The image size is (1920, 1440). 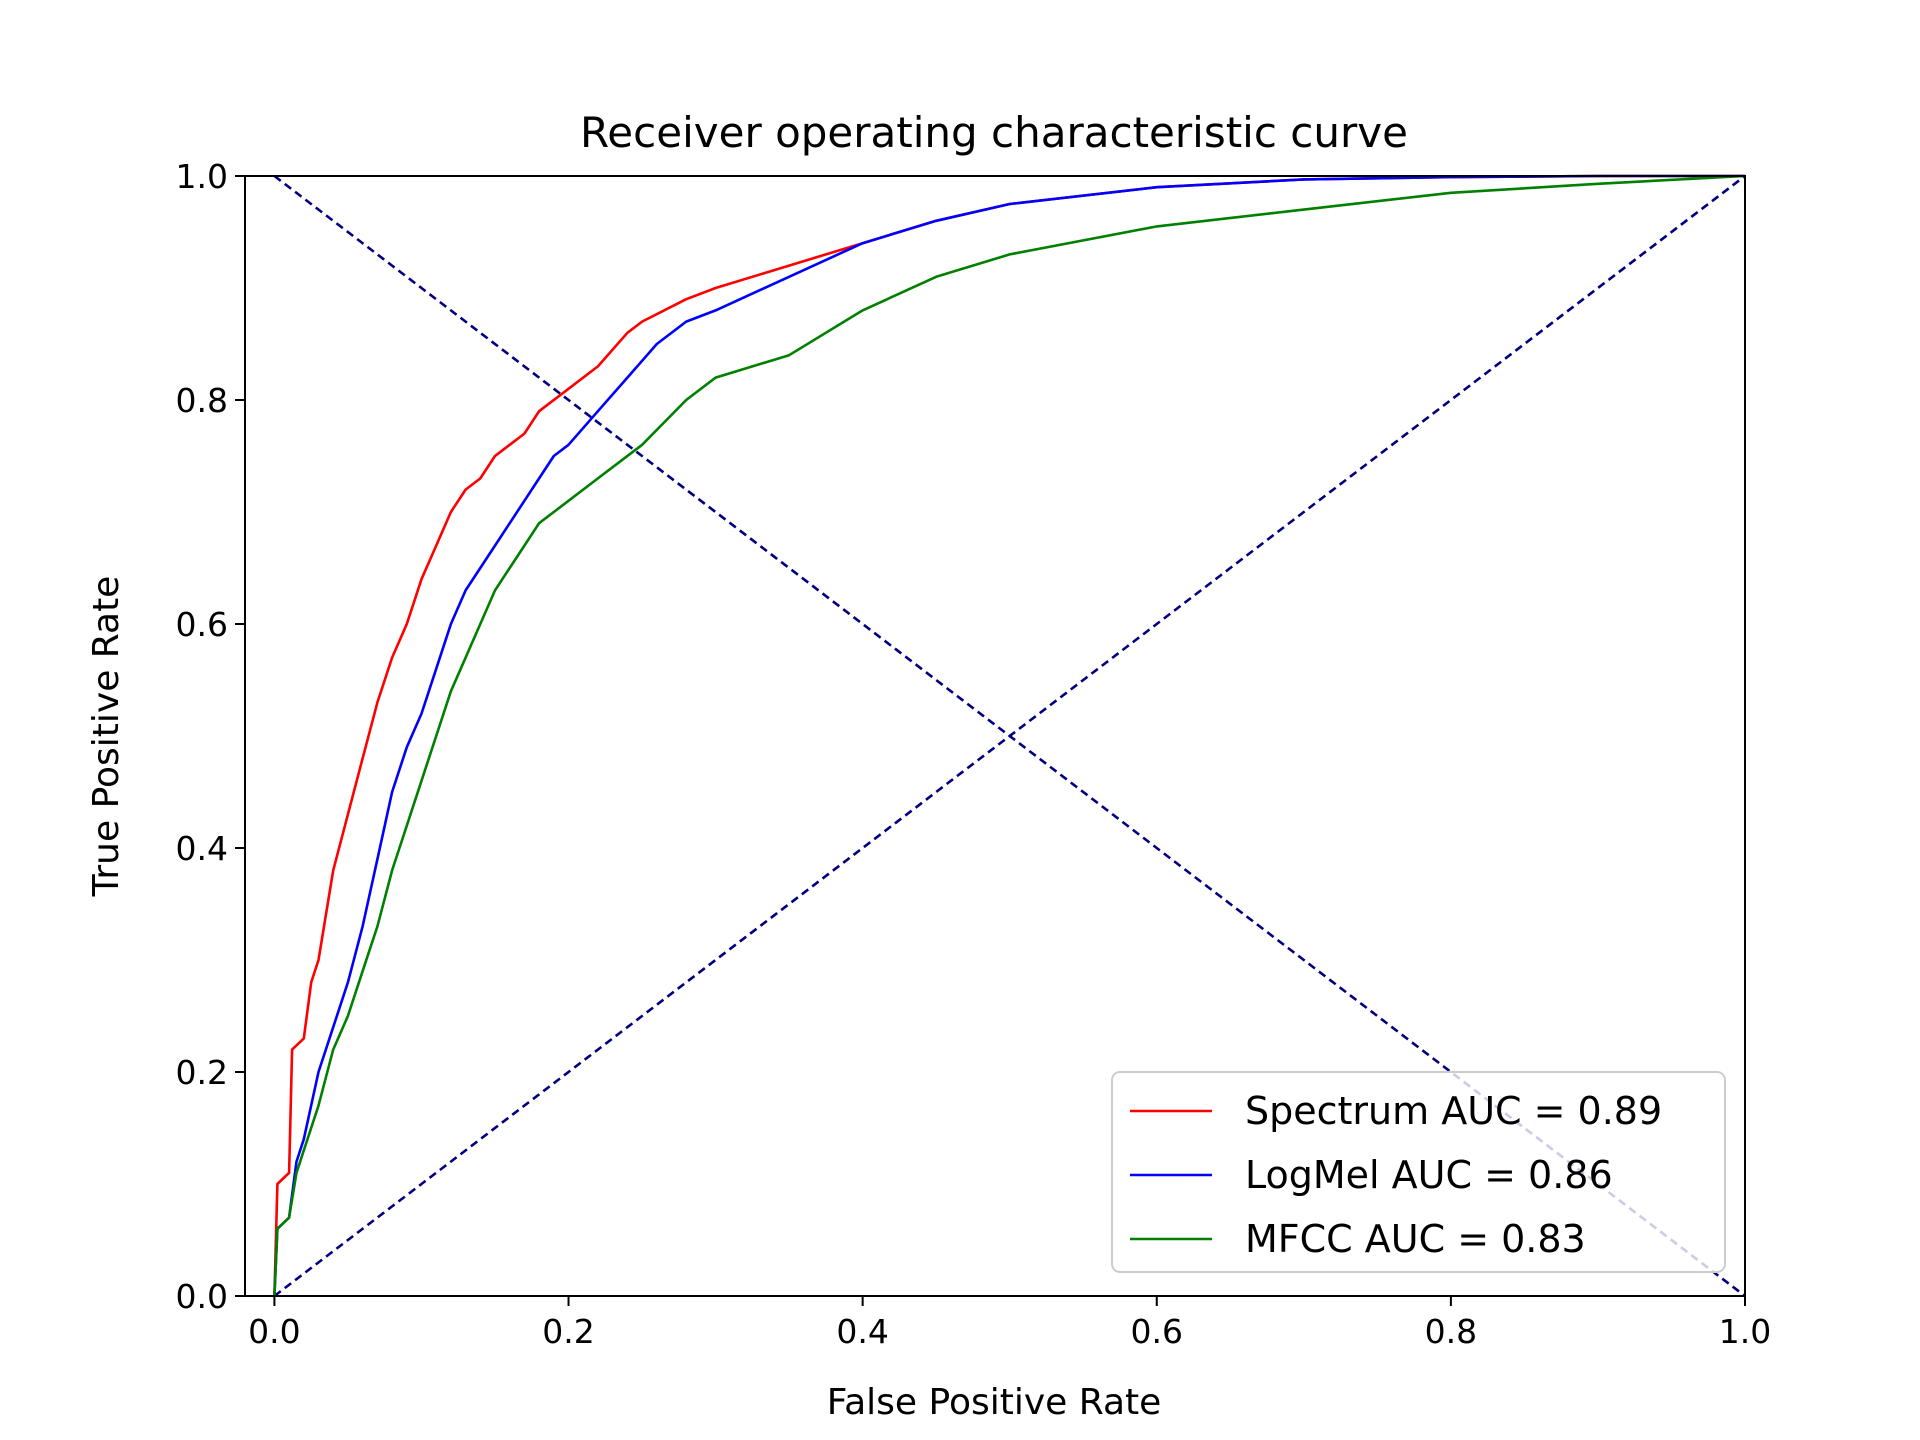 What do you see at coordinates (210, 736) in the screenshot?
I see `y-axis-ticks: 0.0 0.2 0.4 0.6 0.8 1.0` at bounding box center [210, 736].